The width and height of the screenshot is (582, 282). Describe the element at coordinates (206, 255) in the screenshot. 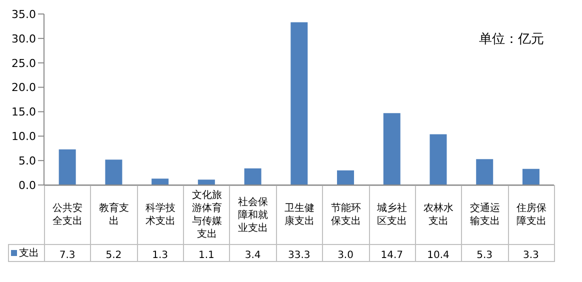

I see `data-label: 1.1` at that location.